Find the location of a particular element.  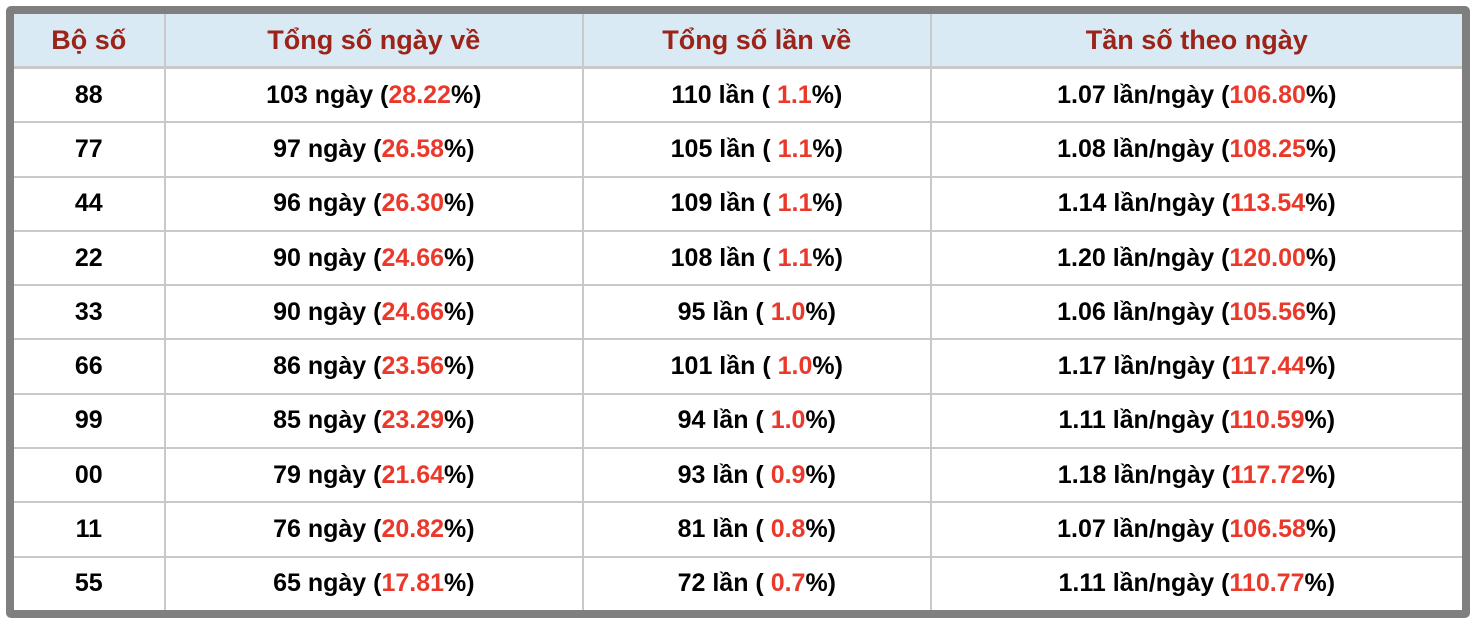

total-times-cell: 93 lần ( 0.9%) is located at coordinates (757, 475).